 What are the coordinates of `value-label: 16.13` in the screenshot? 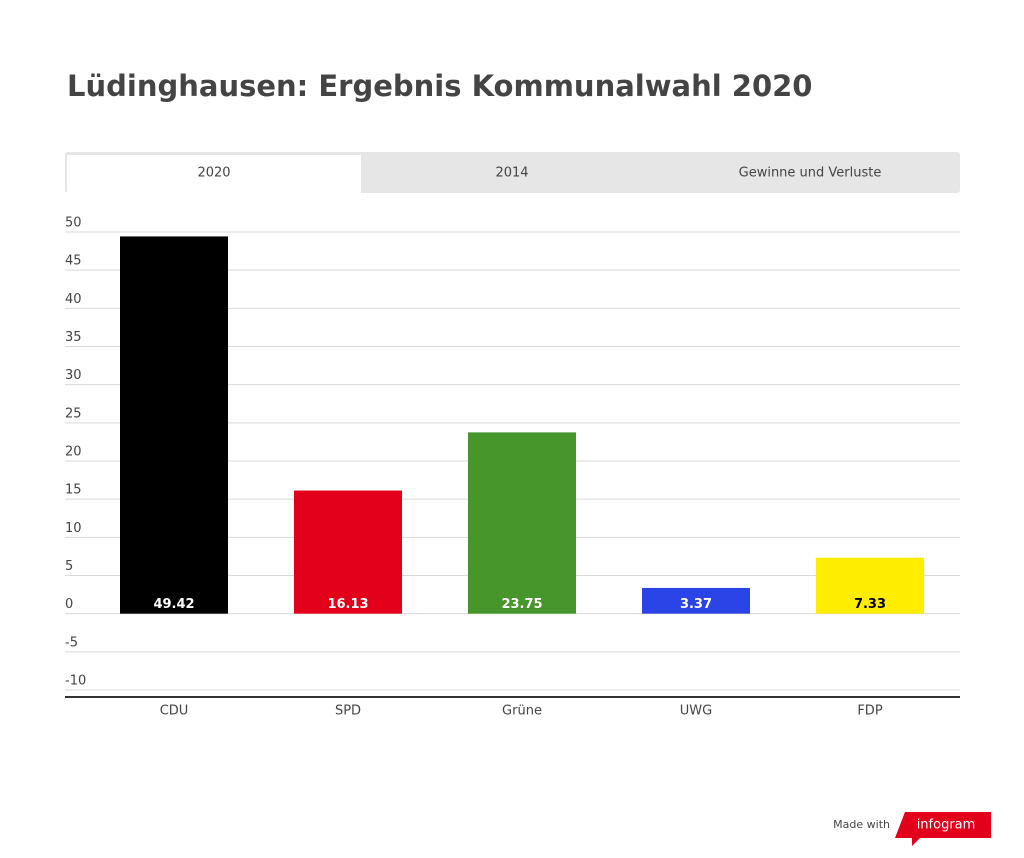 It's located at (347, 604).